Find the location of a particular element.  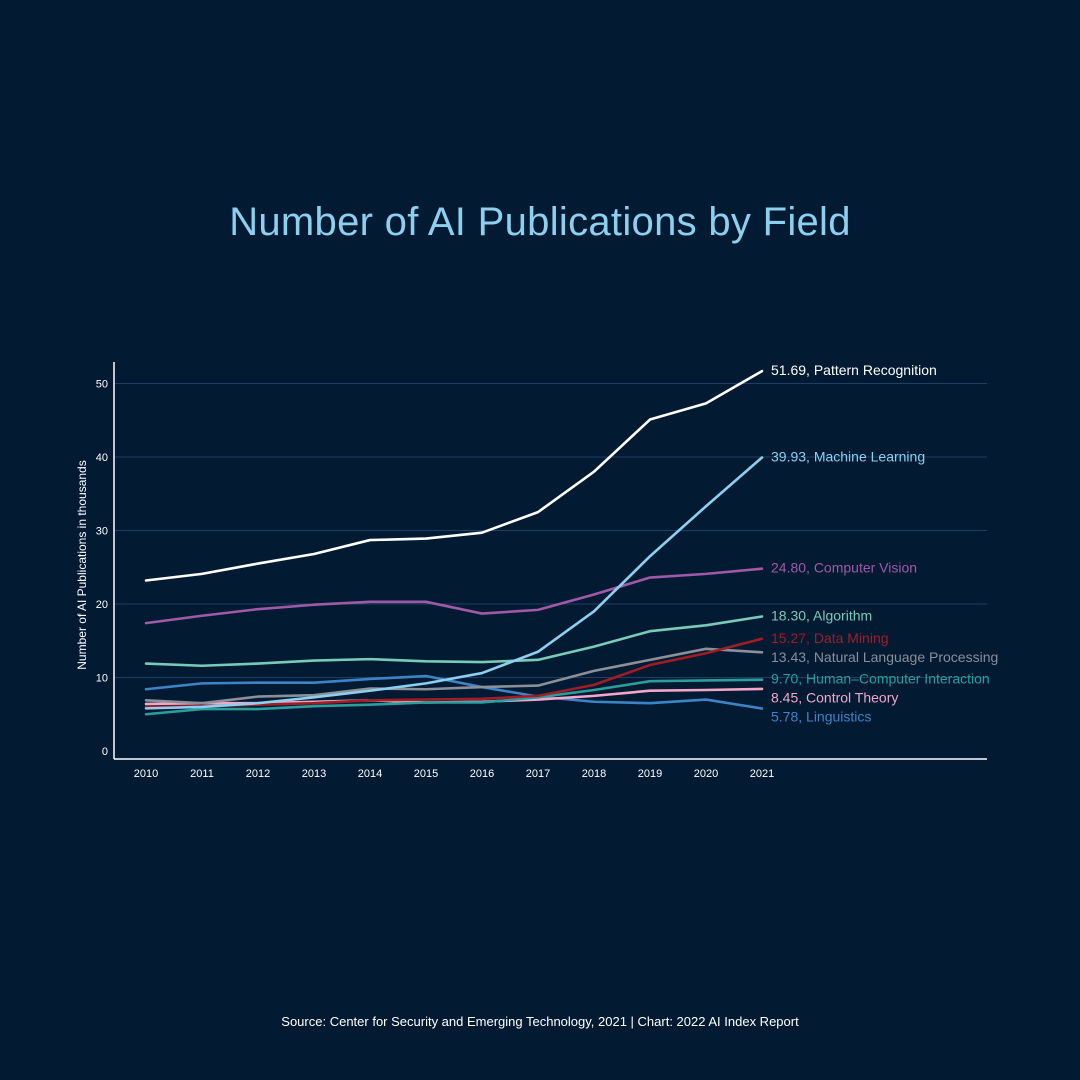

series-line-machine-learning is located at coordinates (454, 583).